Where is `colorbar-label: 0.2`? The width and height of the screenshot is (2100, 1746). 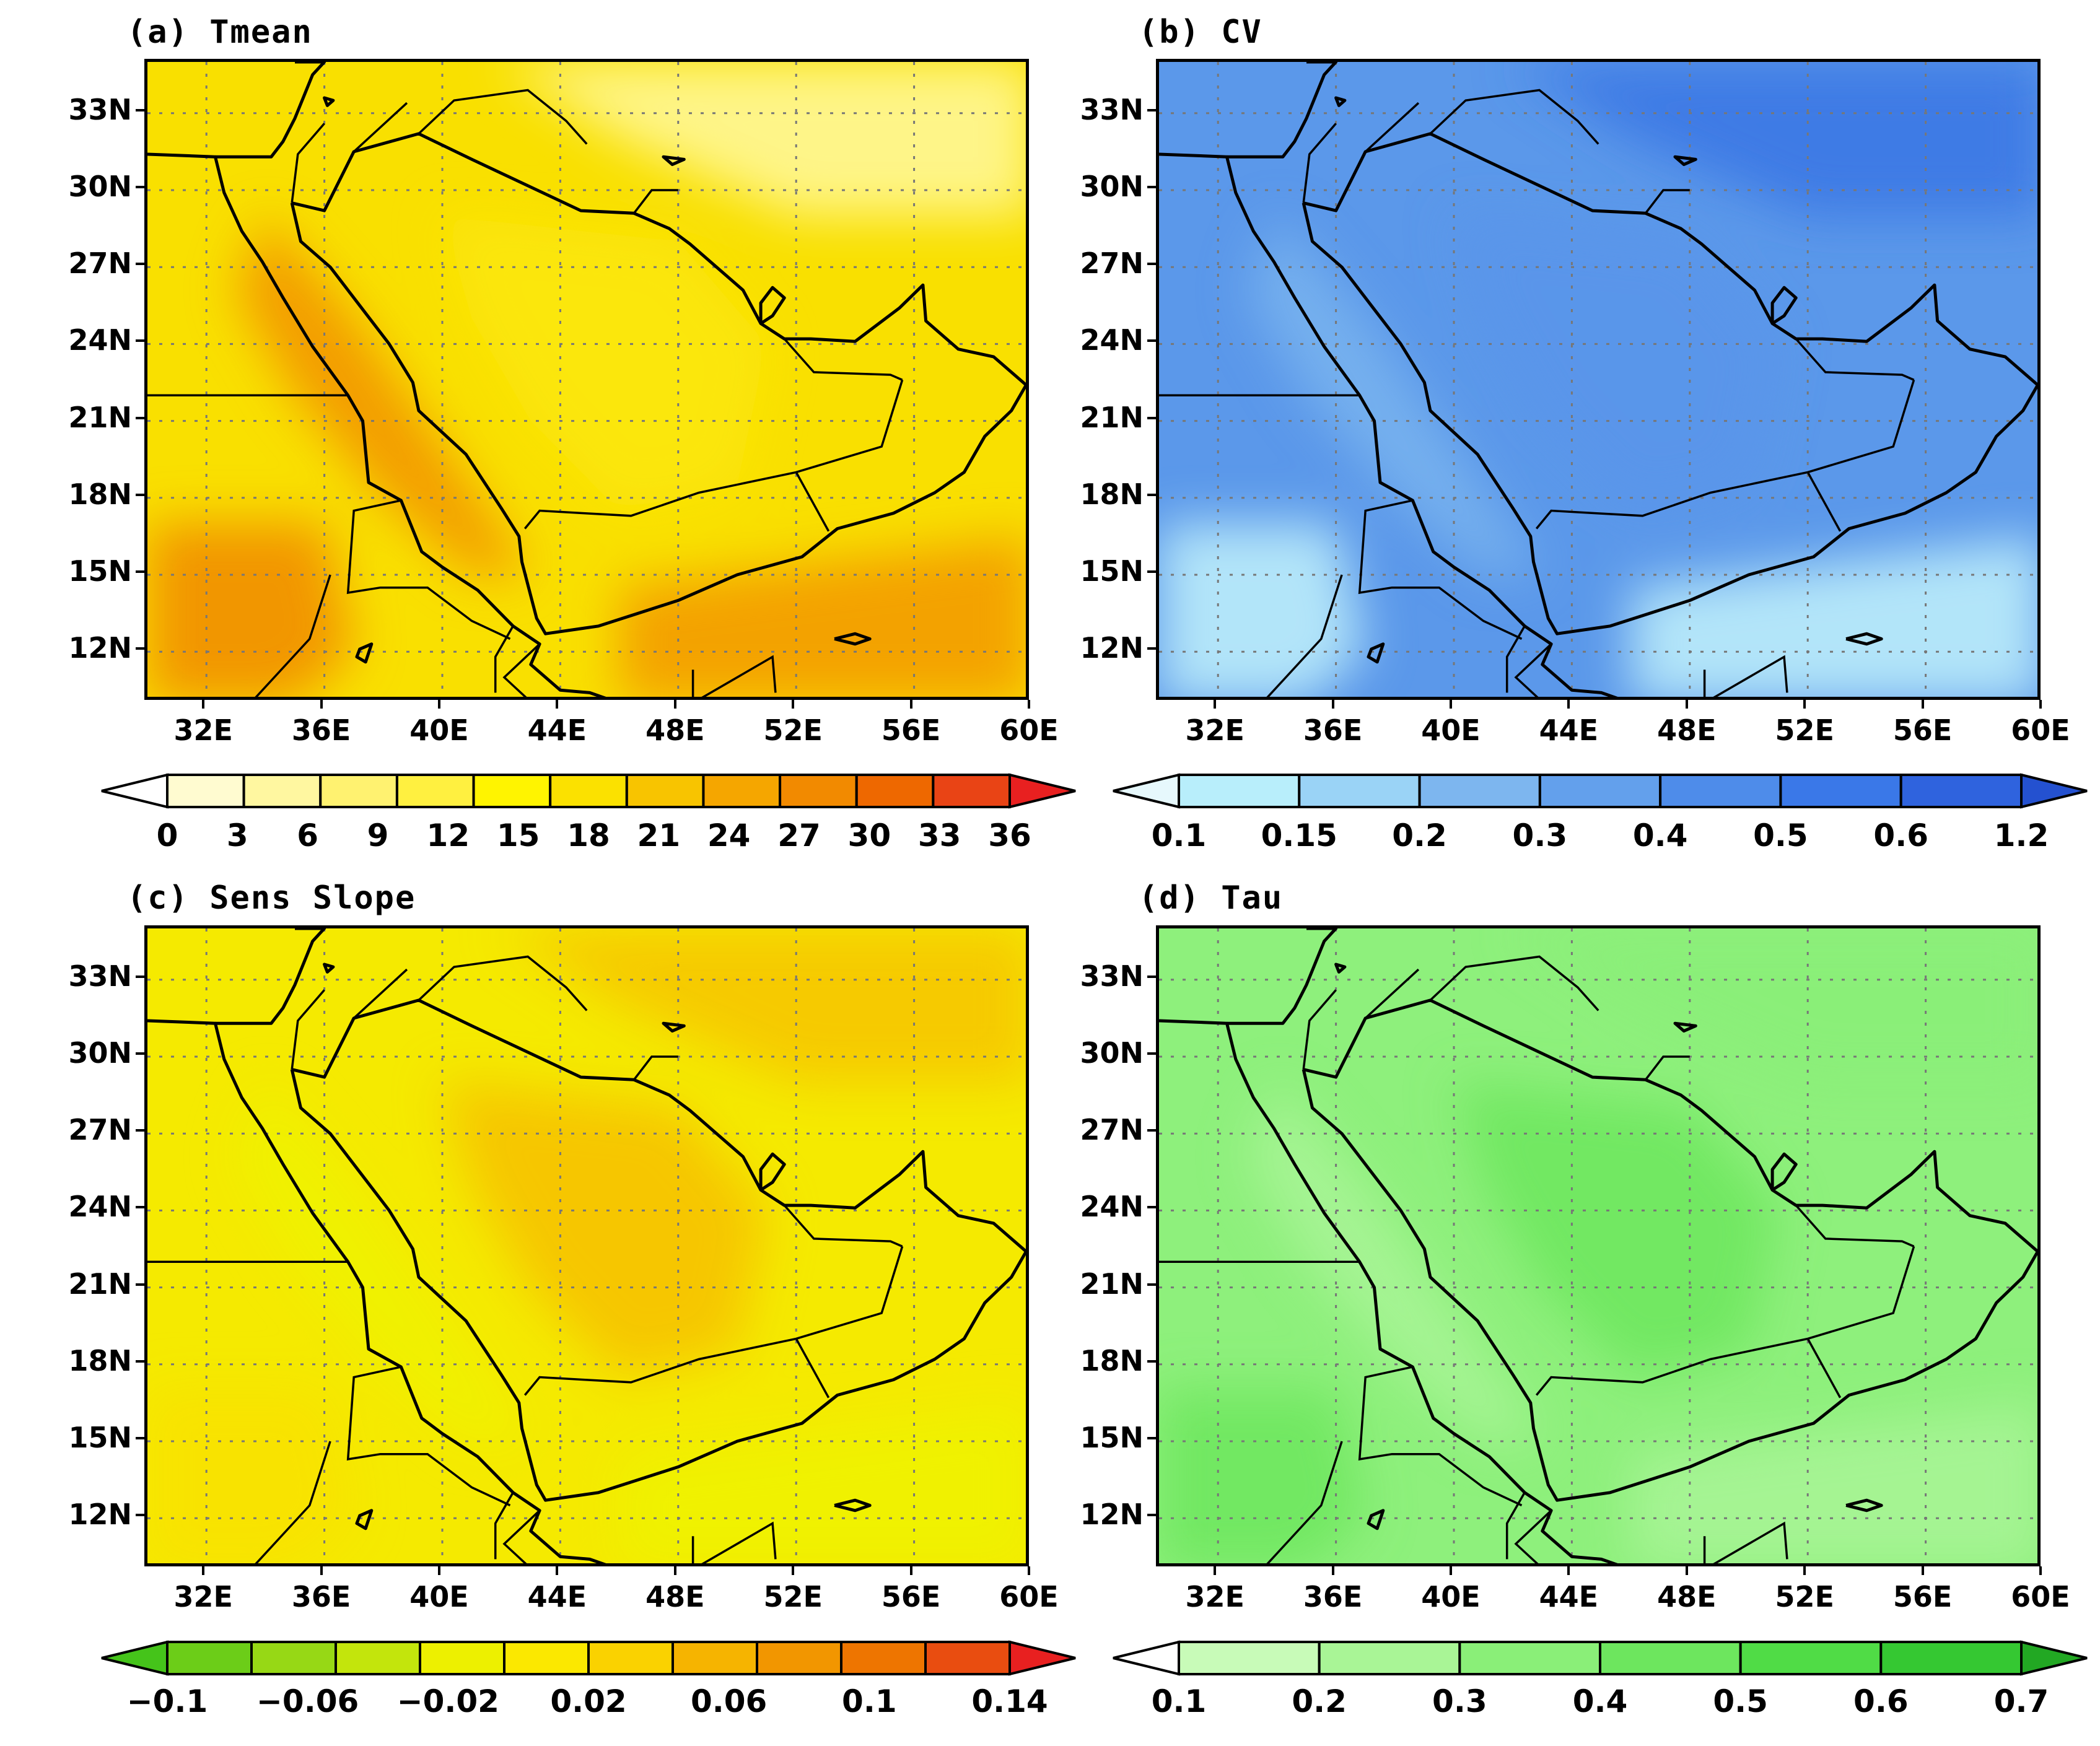
colorbar-label: 0.2 is located at coordinates (1419, 835).